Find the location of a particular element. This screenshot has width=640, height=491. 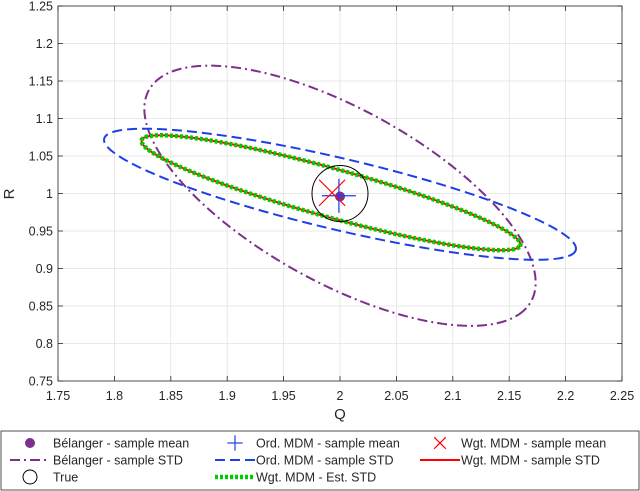

legend-item: Bélanger - sample mean is located at coordinates (107, 444).